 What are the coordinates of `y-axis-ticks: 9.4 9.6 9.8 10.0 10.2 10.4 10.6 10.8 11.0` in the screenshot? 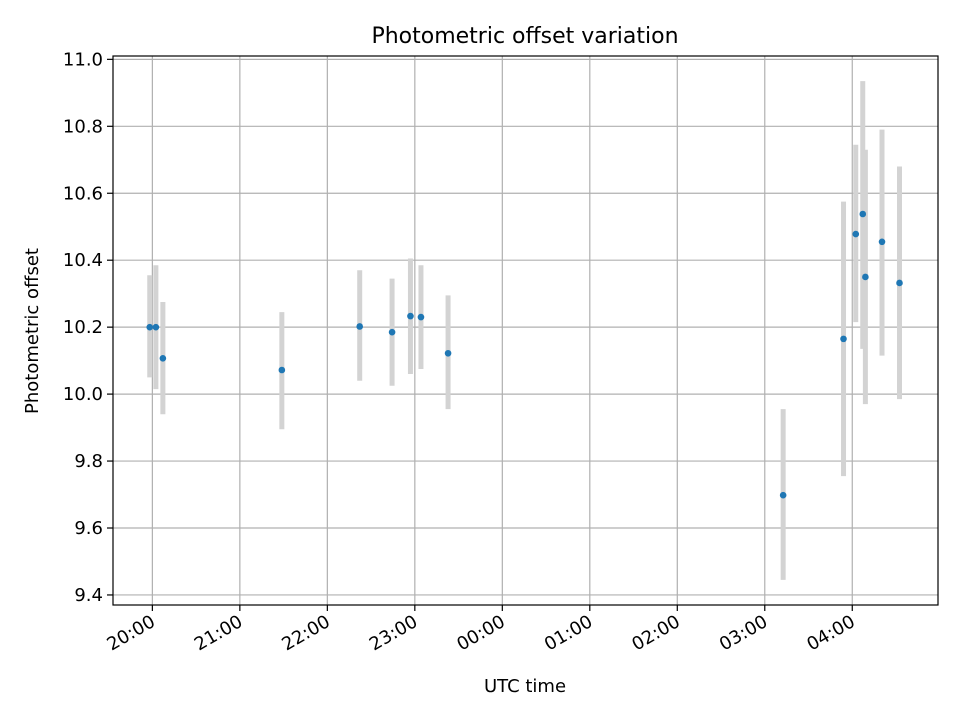 It's located at (88, 327).